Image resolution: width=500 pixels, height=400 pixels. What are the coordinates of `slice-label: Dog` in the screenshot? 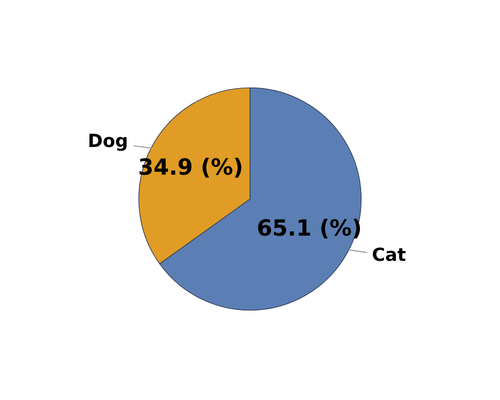 It's located at (108, 142).